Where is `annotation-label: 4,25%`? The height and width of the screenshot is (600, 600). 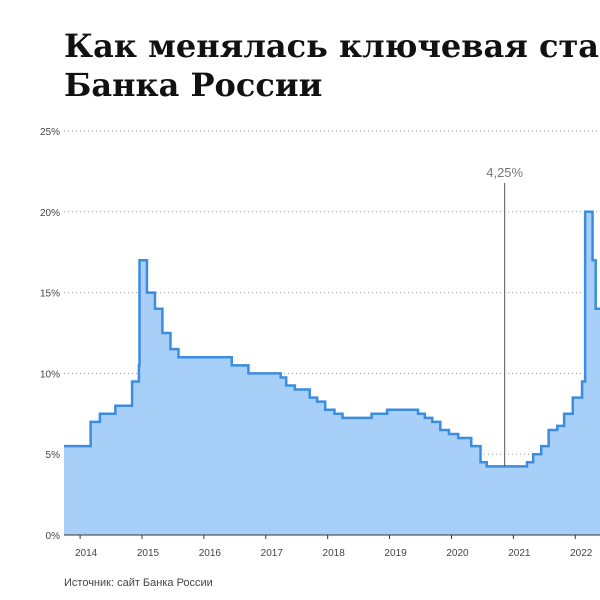
annotation-label: 4,25% is located at coordinates (504, 172).